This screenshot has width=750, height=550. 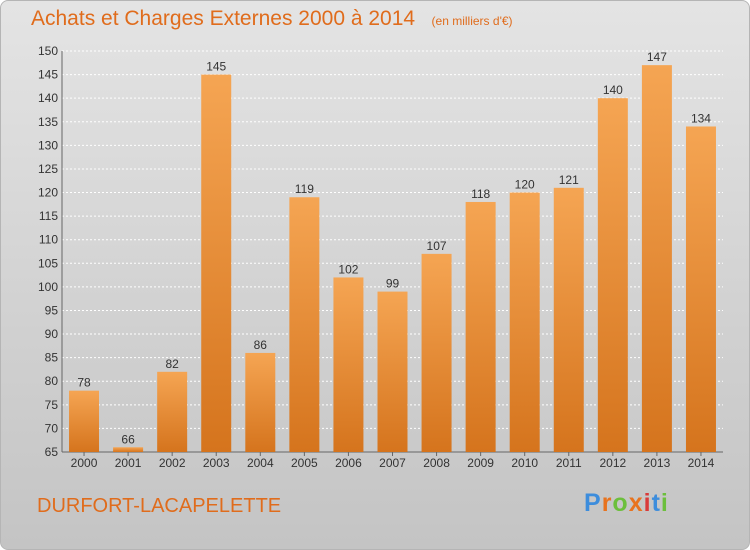 What do you see at coordinates (52, 334) in the screenshot?
I see `y-tick-label: 90` at bounding box center [52, 334].